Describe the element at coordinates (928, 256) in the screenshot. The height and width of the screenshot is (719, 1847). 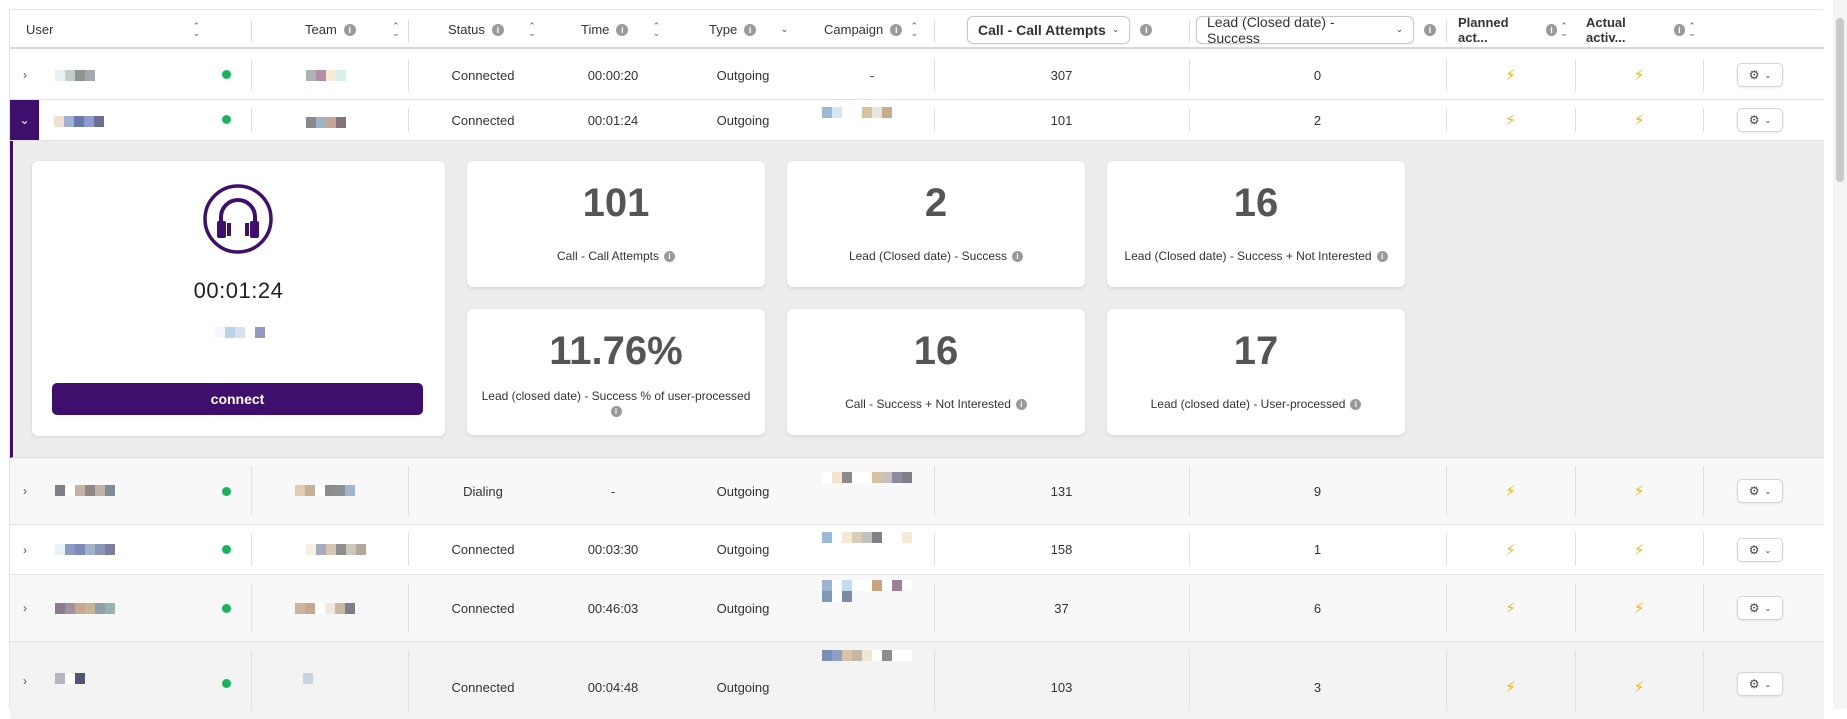
I see `stat-label-text: Lead (Closed date) - Success` at that location.